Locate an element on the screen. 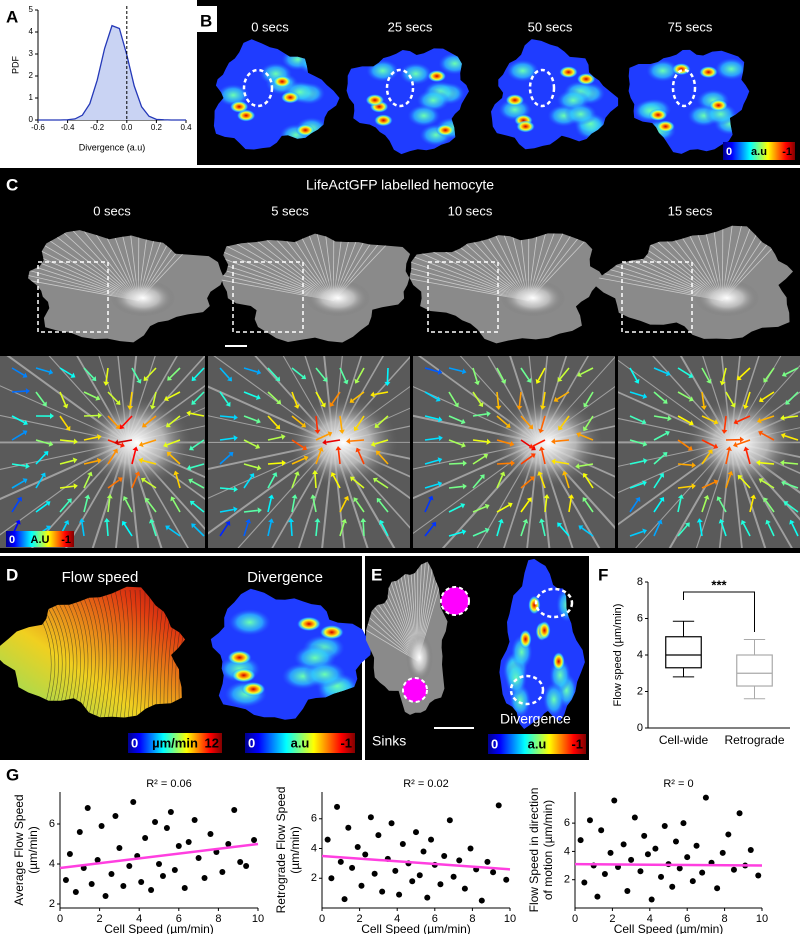  time-label: 10 secs is located at coordinates (470, 210).